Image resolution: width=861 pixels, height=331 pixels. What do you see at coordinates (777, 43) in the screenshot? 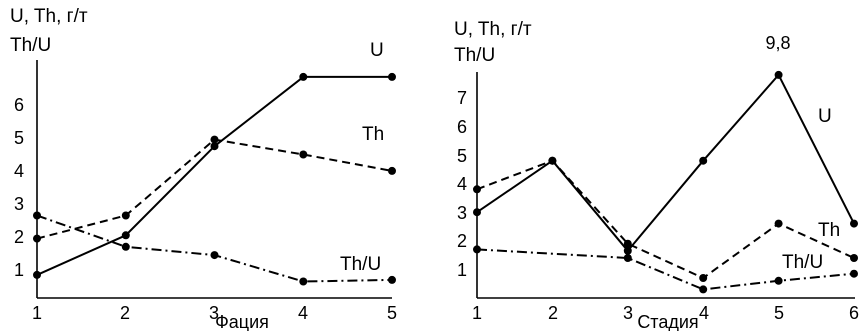
I see `data-label-9-8: 9,8` at bounding box center [777, 43].